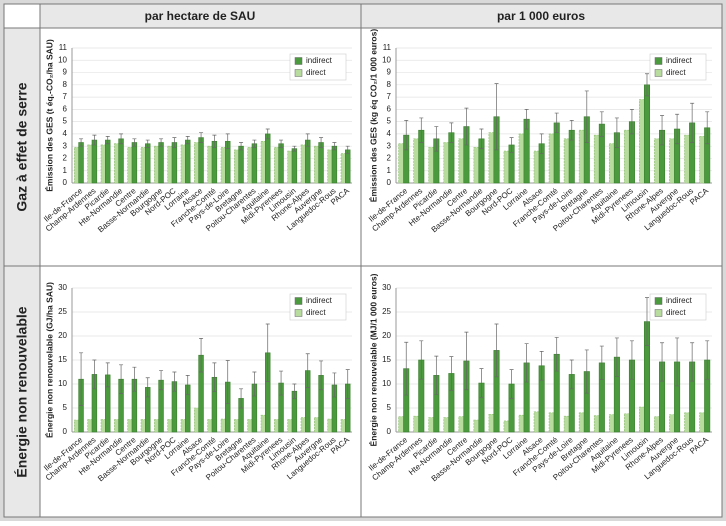  Describe the element at coordinates (65, 431) in the screenshot. I see `y-tick-label: 0` at that location.